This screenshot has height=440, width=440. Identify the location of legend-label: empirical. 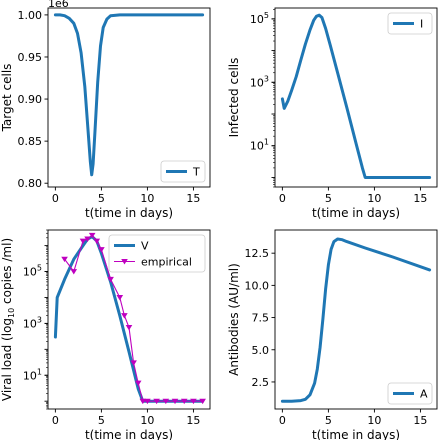
(166, 262).